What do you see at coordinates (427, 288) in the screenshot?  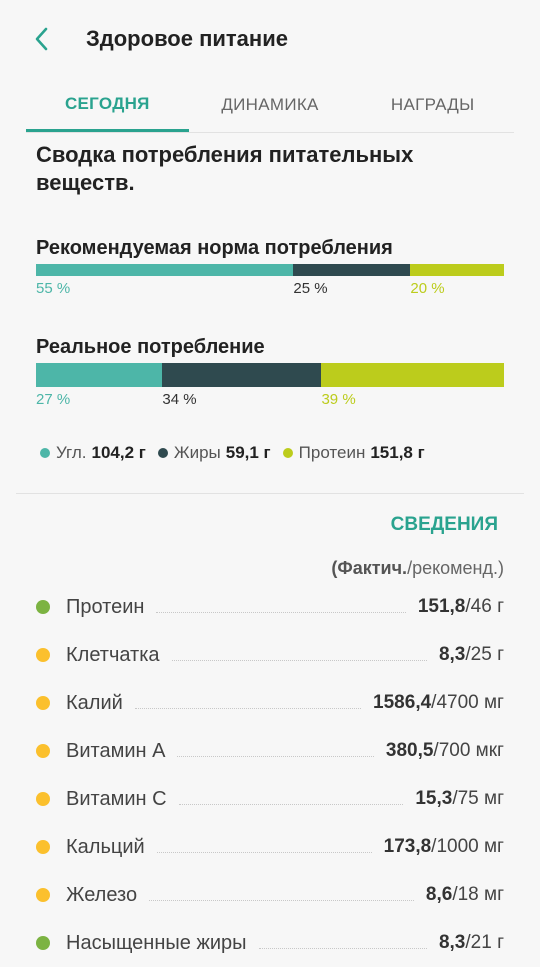 I see `recommended-protein-percent: 20 %` at bounding box center [427, 288].